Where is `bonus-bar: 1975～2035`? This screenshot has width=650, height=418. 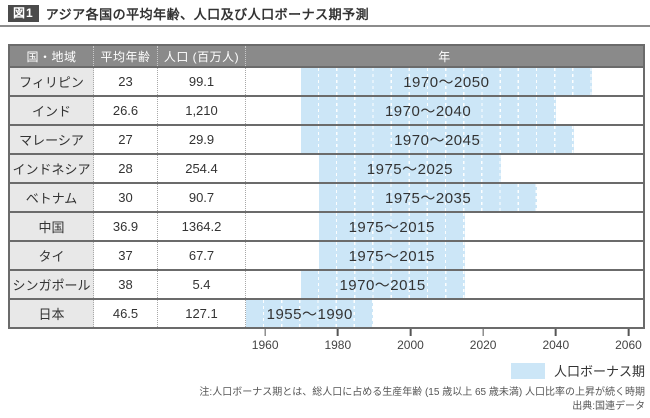
bonus-bar: 1975～2035 is located at coordinates (428, 197).